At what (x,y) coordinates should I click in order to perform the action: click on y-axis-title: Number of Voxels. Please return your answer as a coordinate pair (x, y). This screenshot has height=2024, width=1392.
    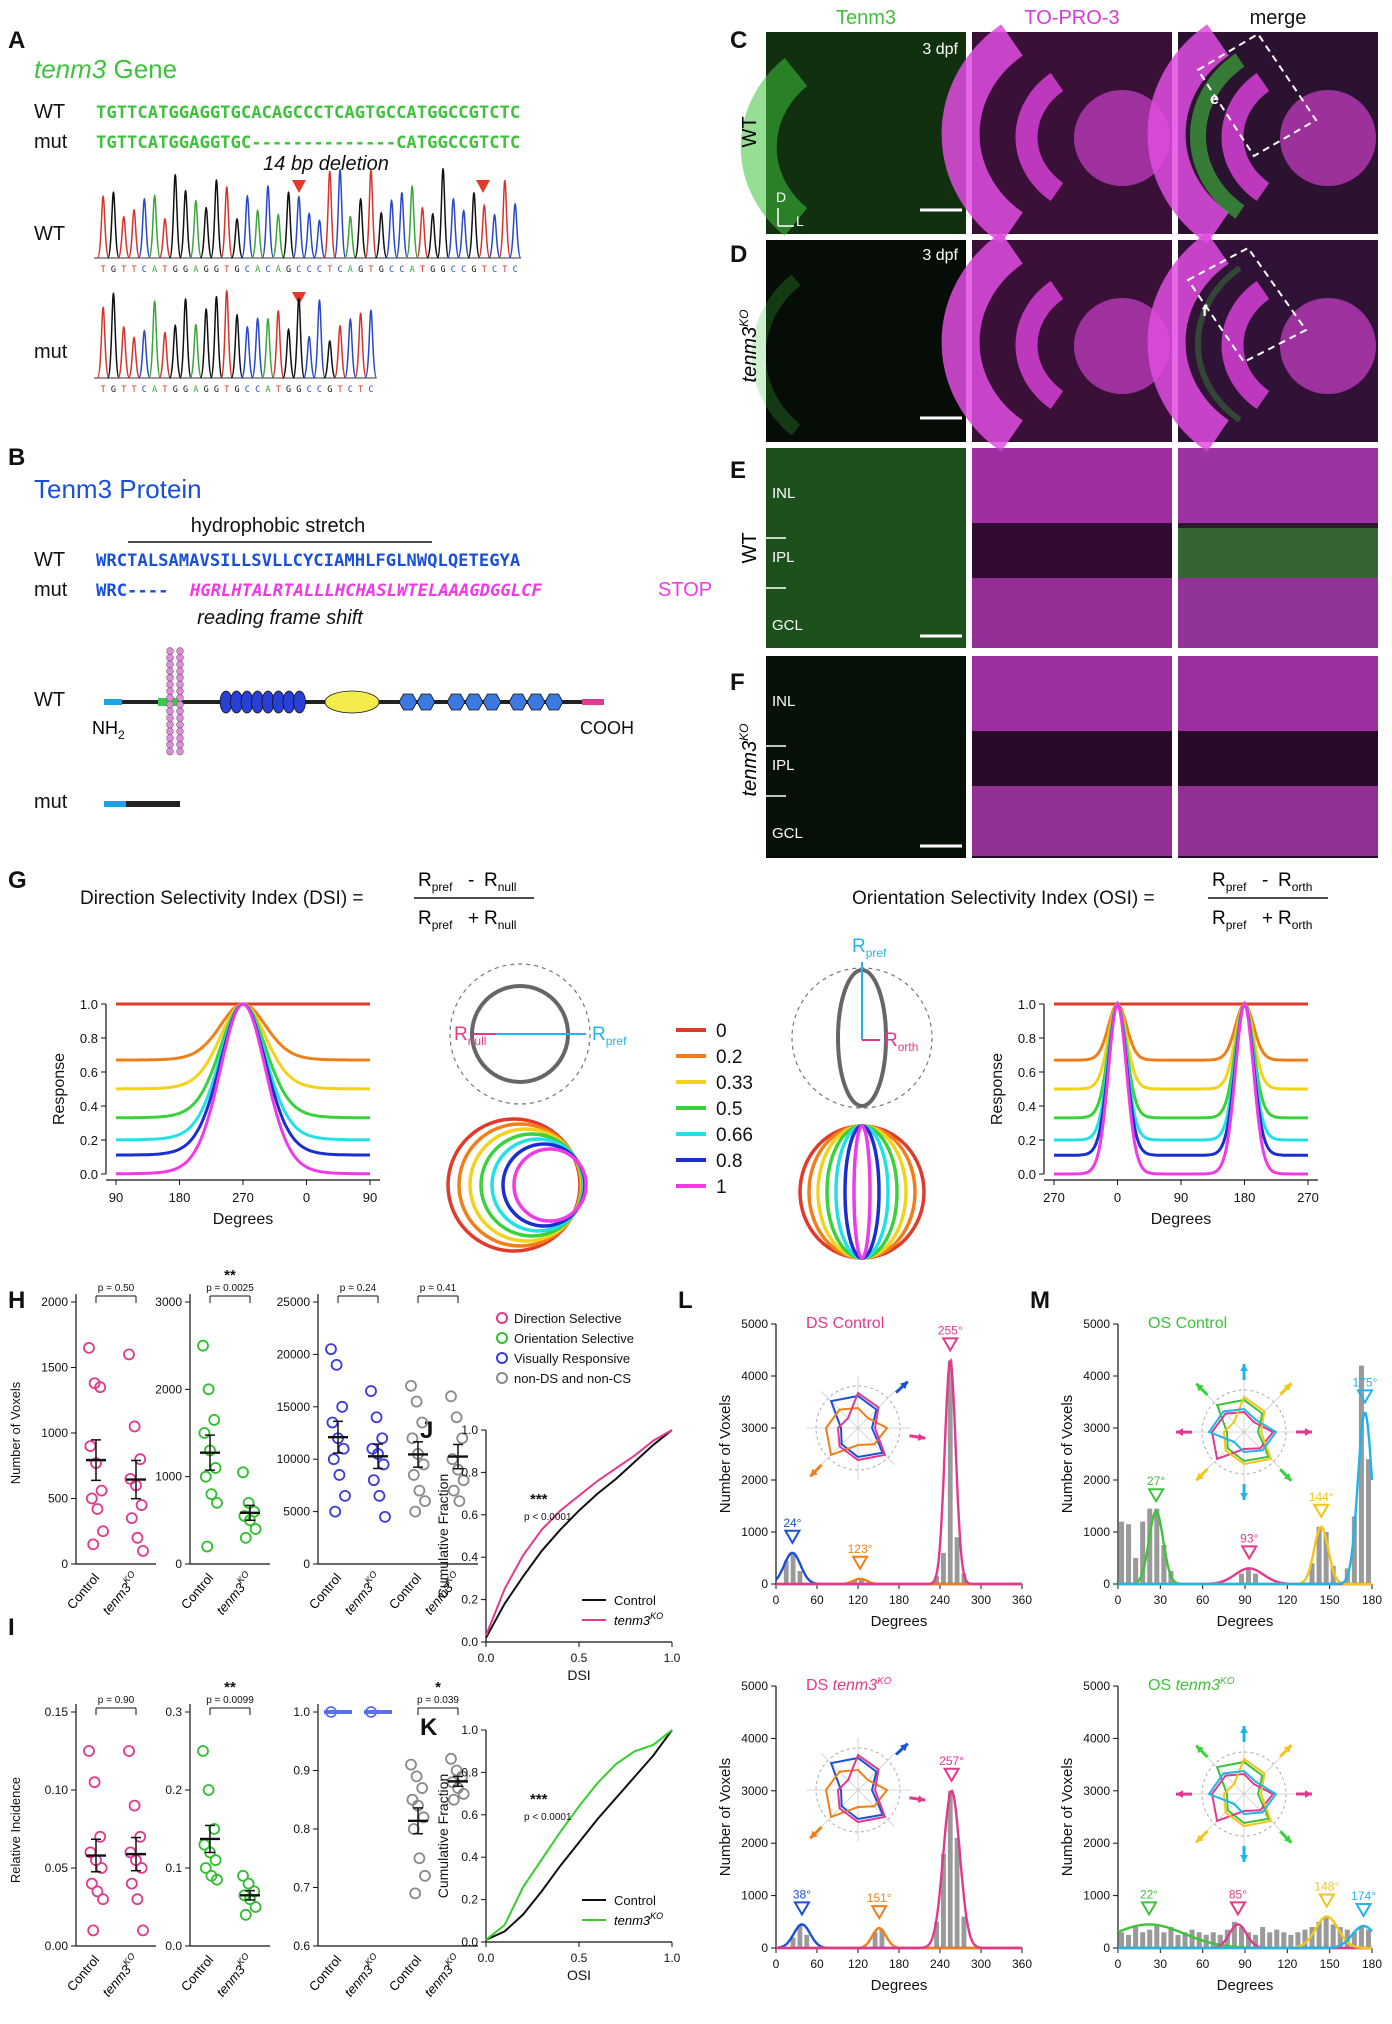
    Looking at the image, I should click on (15, 1432).